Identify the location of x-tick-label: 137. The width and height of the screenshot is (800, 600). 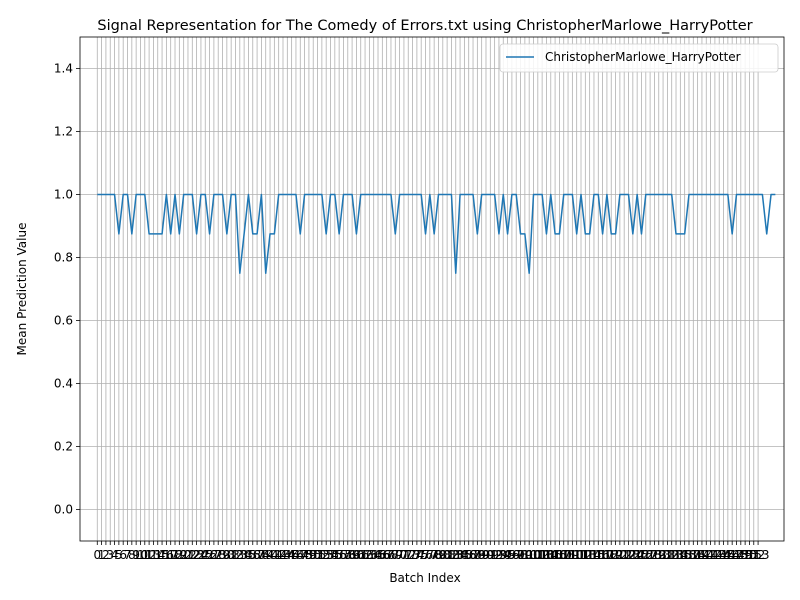
(689, 555).